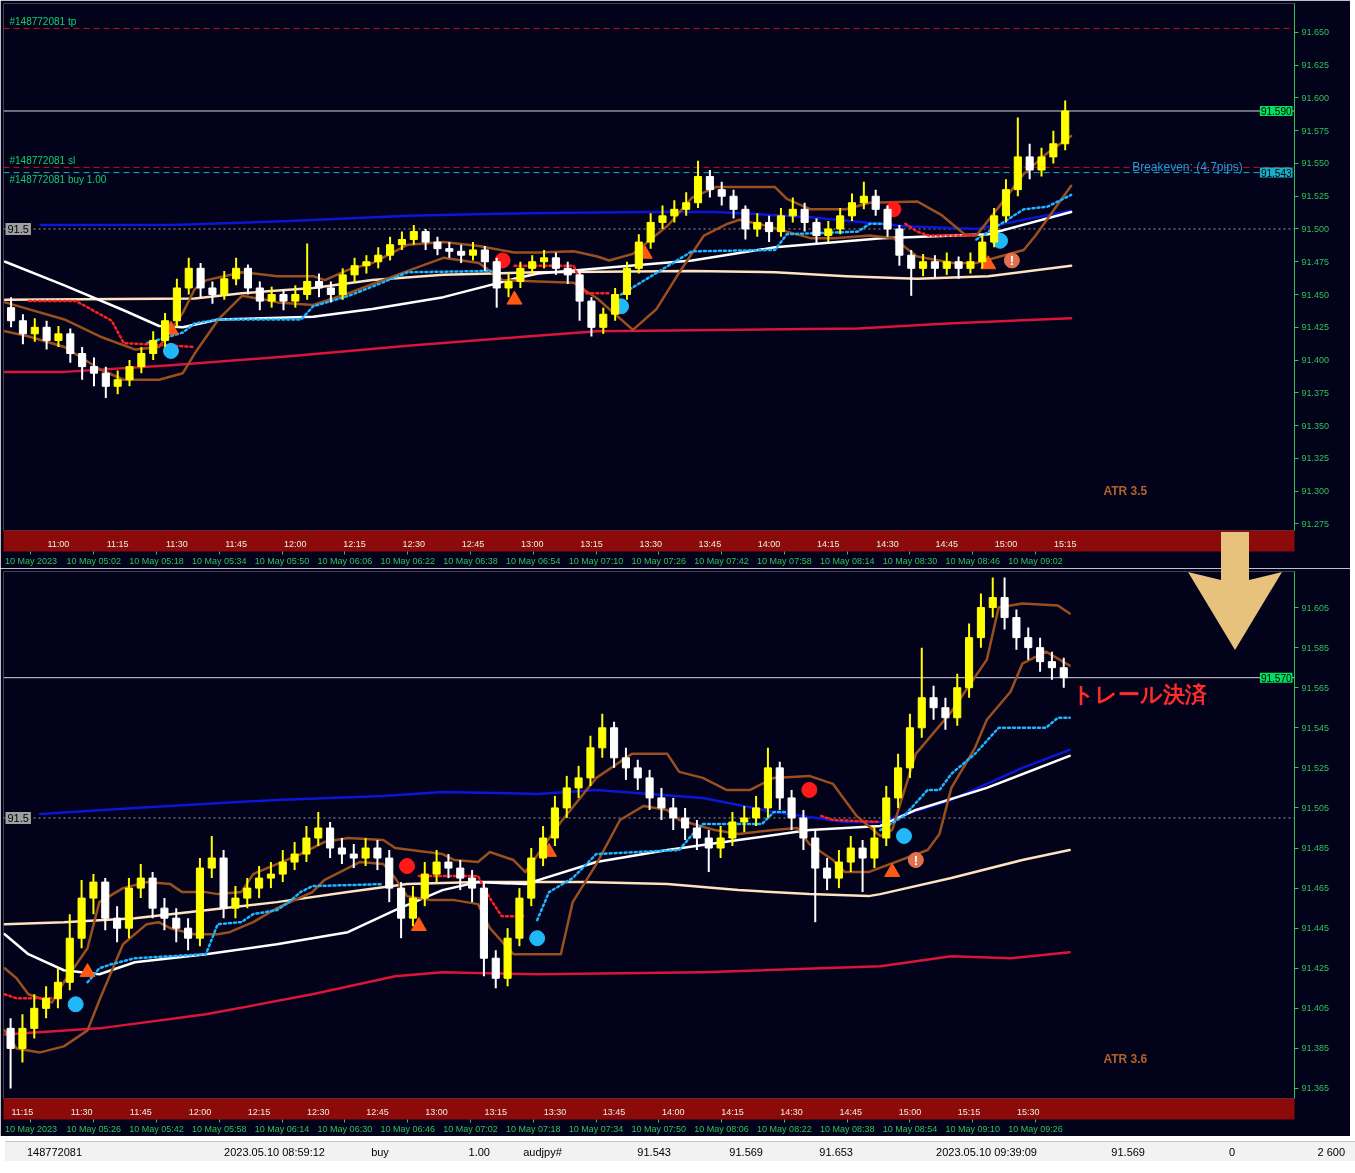  Describe the element at coordinates (1231, 1152) in the screenshot. I see `text: 0` at that location.